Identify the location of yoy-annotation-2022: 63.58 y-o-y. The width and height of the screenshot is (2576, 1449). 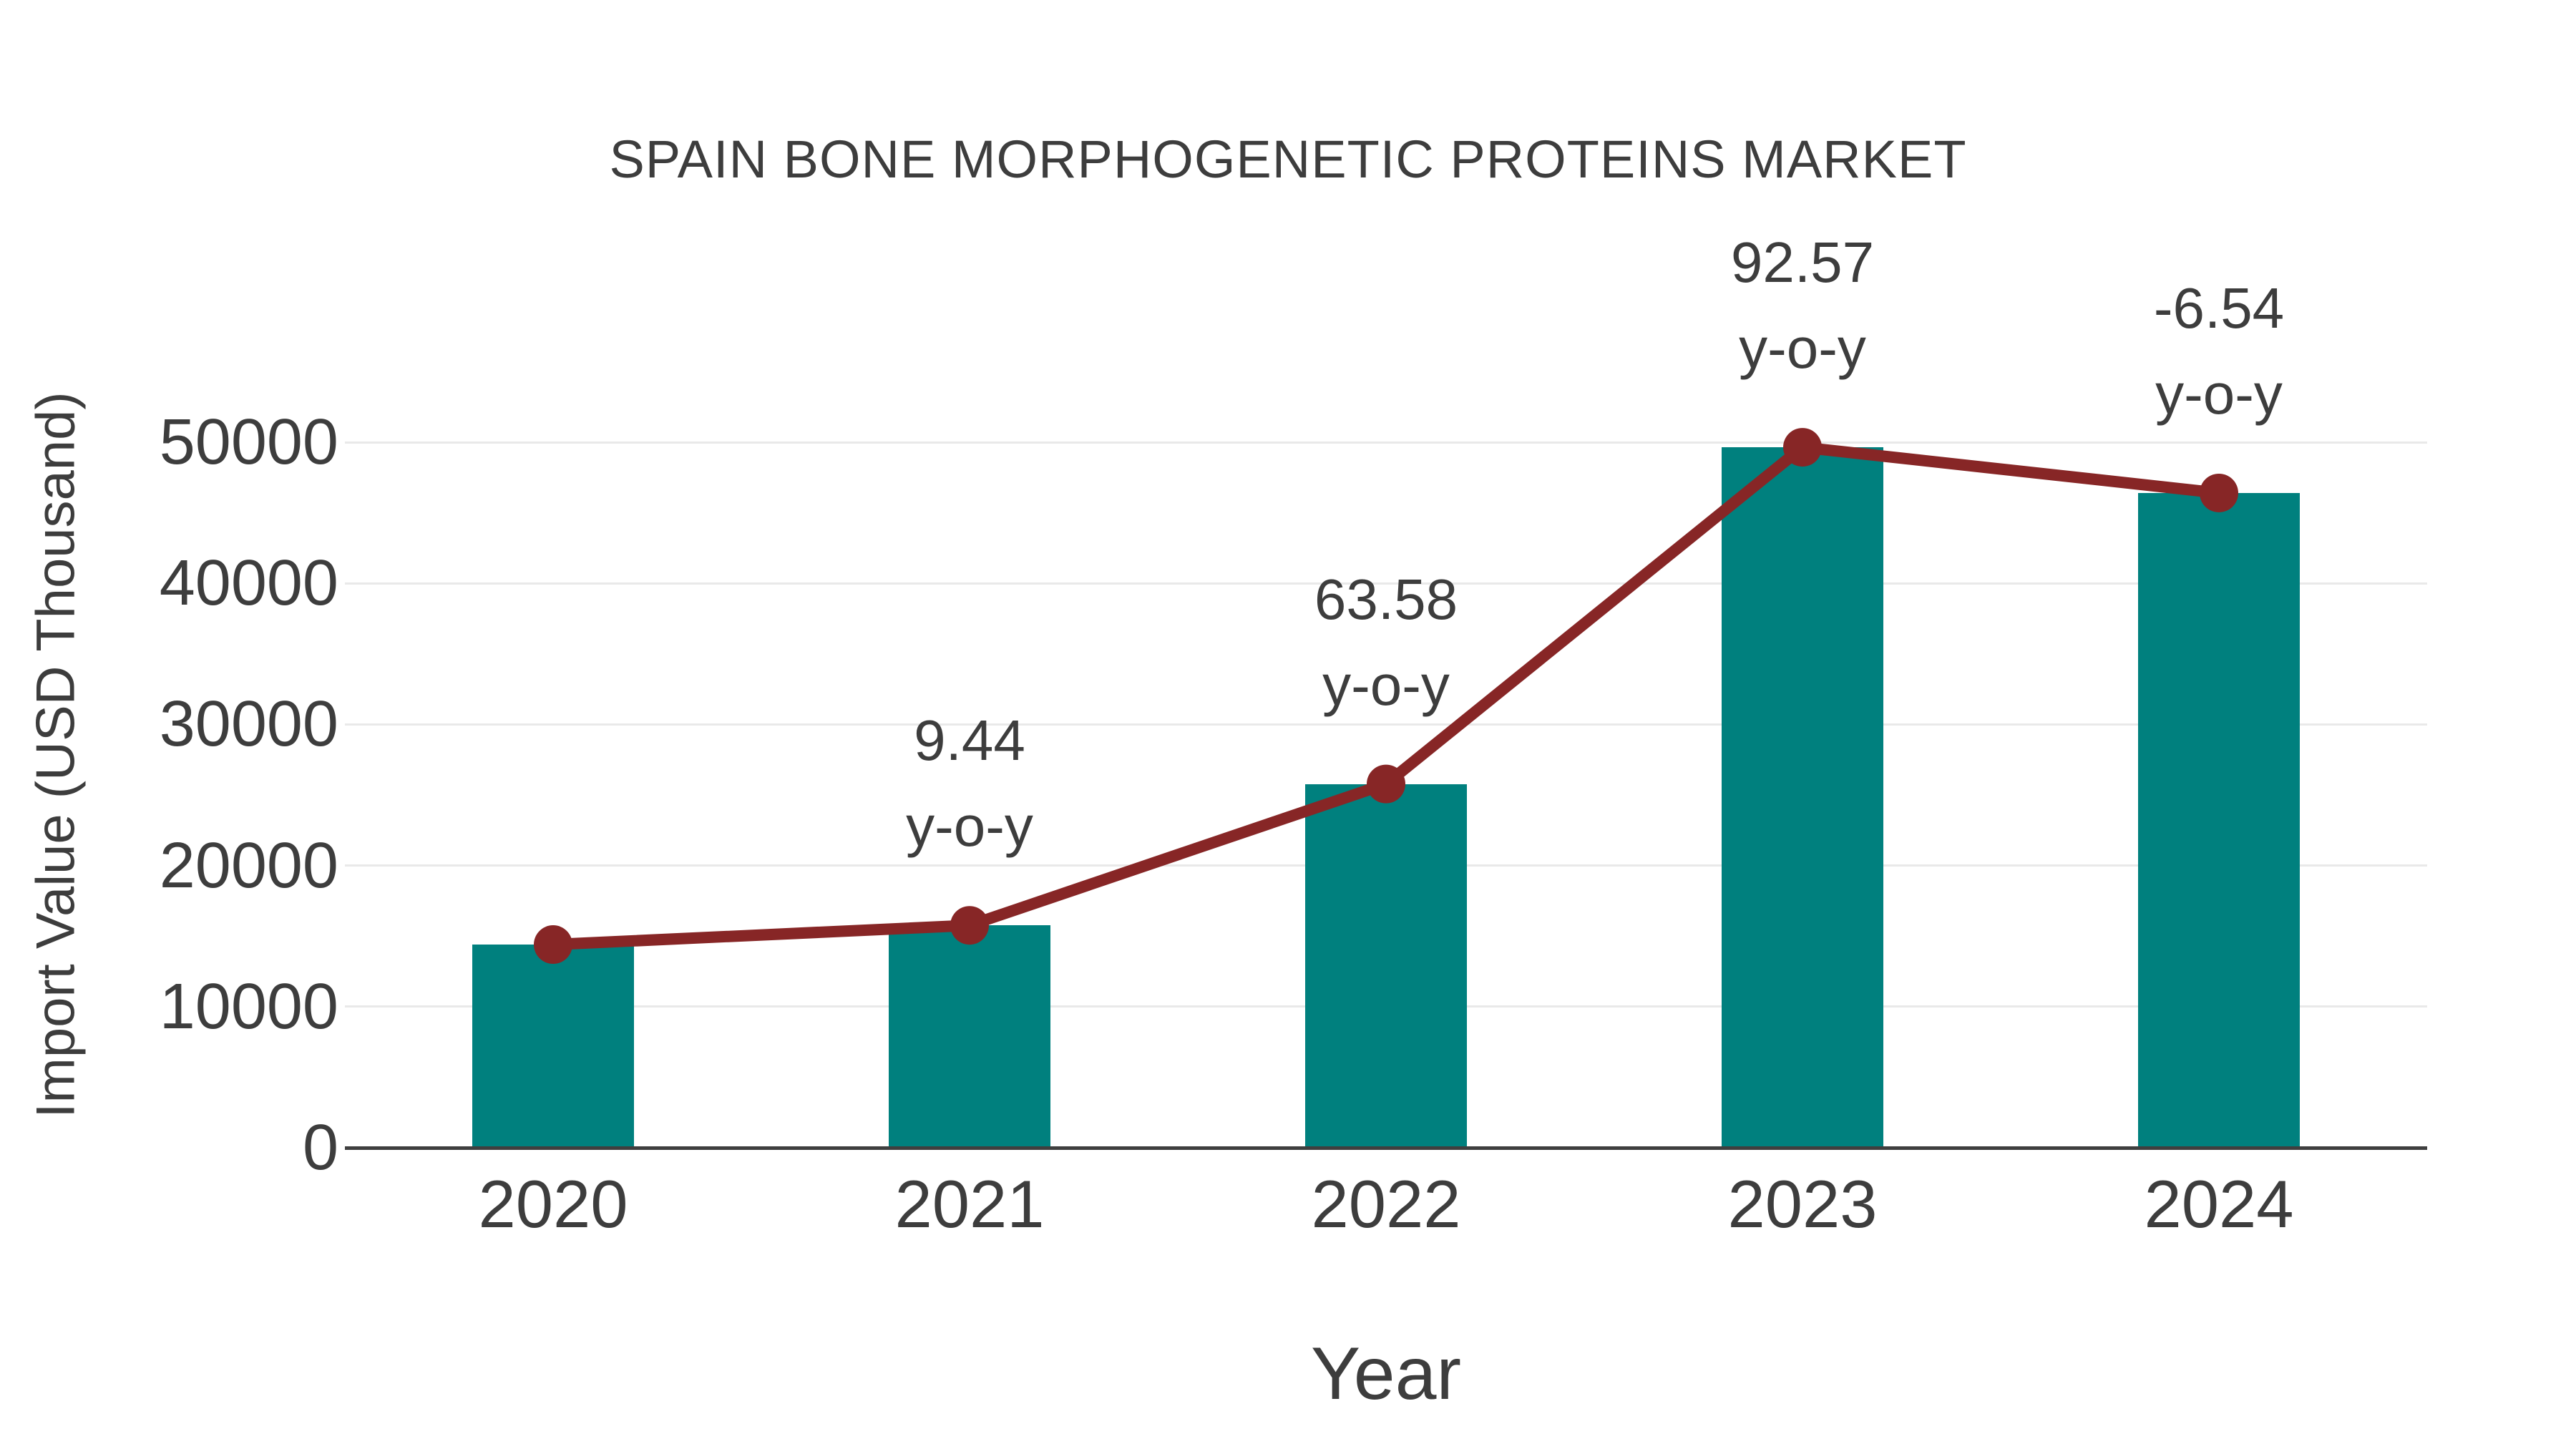
(1386, 642).